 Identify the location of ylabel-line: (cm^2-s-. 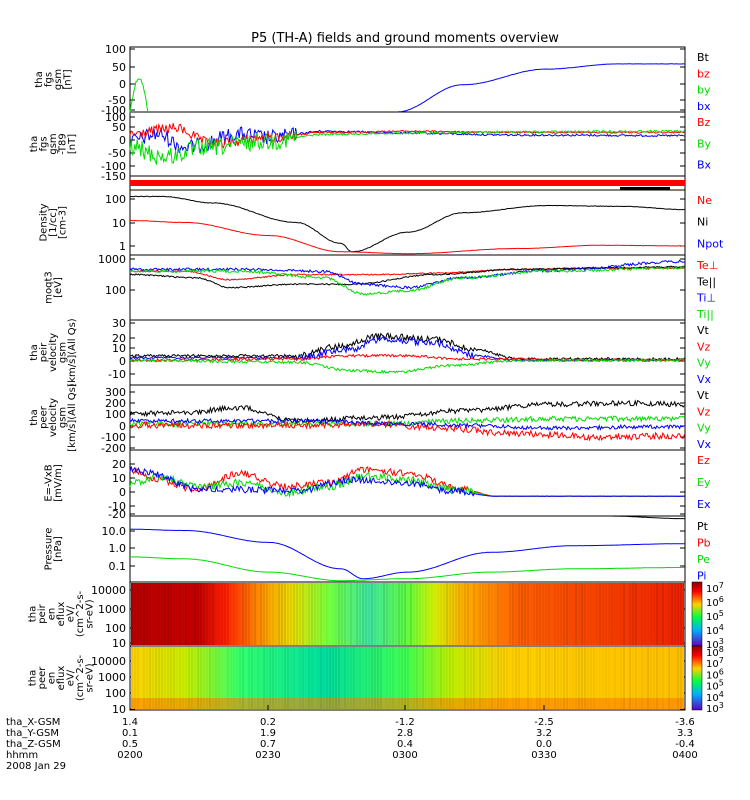
(80, 613).